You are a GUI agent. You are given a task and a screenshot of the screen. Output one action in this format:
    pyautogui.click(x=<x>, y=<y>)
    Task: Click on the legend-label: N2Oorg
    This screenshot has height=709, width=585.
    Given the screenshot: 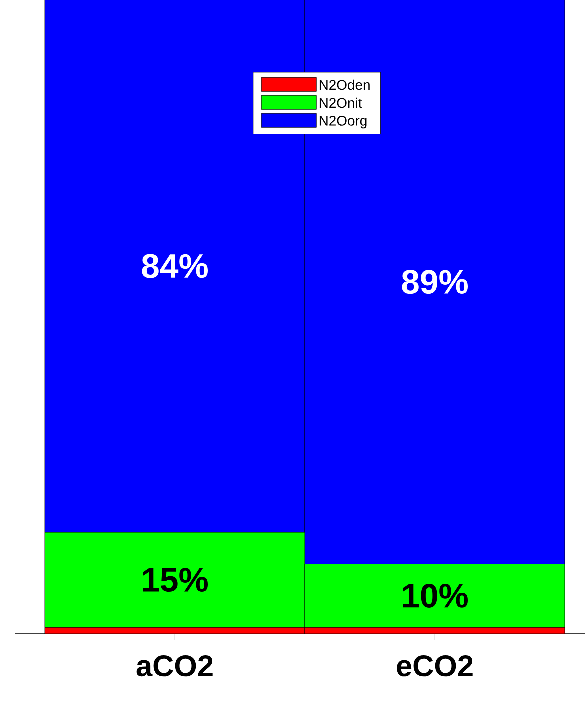 What is the action you would take?
    pyautogui.click(x=343, y=122)
    